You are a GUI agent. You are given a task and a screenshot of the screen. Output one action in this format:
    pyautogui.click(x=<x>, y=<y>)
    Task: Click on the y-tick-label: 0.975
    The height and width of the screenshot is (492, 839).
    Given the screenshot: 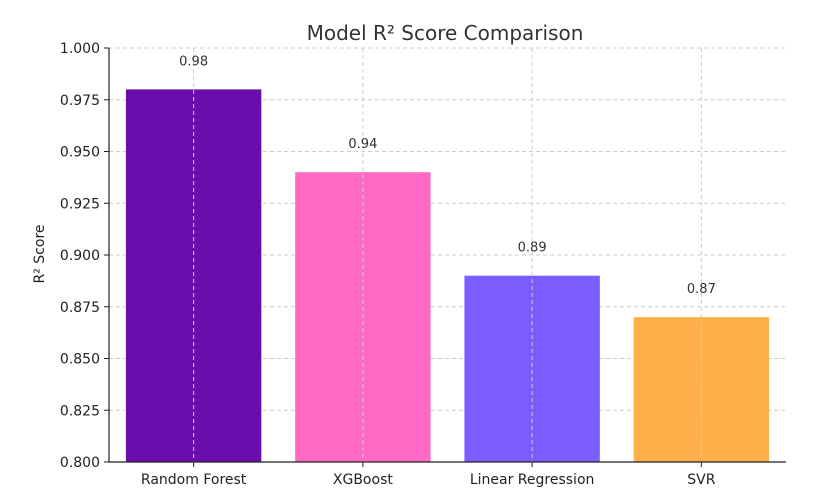 What is the action you would take?
    pyautogui.click(x=80, y=101)
    